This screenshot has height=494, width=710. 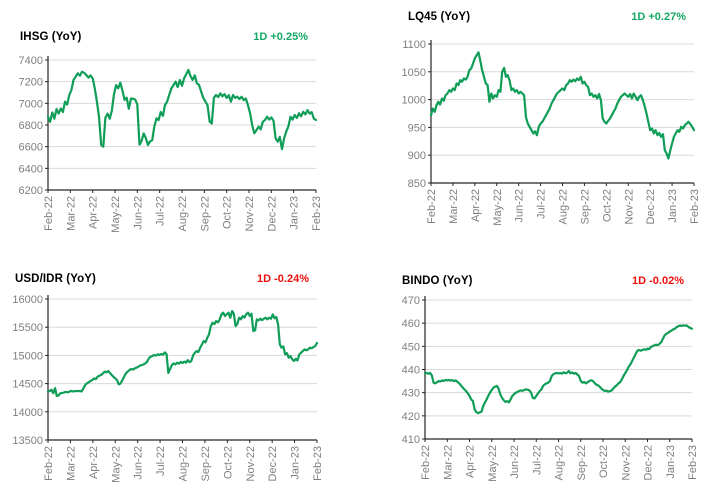 What do you see at coordinates (280, 37) in the screenshot?
I see `daily-change-badge: 1D +0.25%` at bounding box center [280, 37].